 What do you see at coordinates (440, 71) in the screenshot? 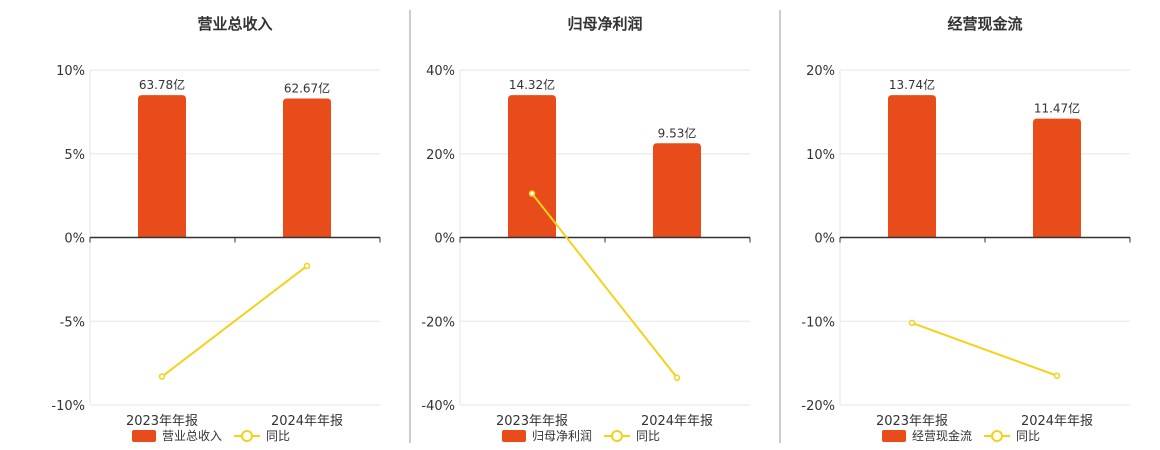
I see `y-tick-label: 40%` at bounding box center [440, 71].